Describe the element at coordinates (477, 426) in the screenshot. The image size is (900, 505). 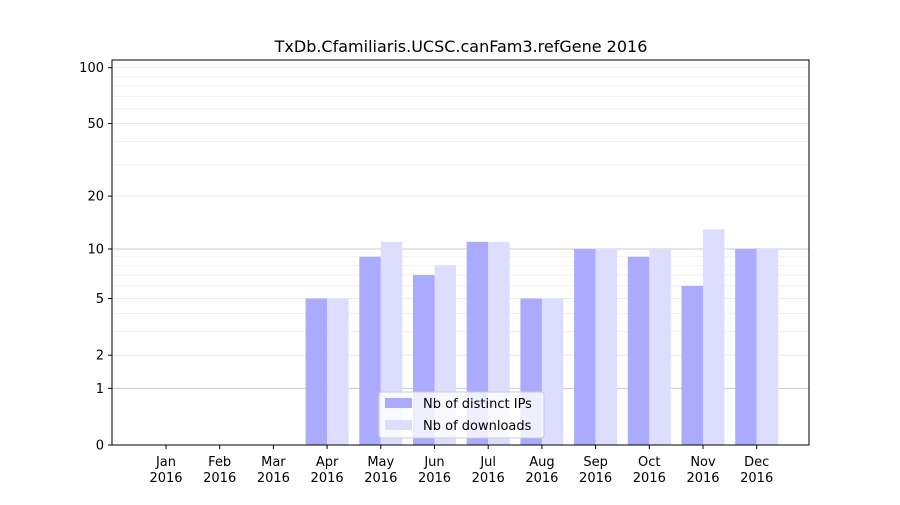
I see `legend-label-downloads: Nb of downloads` at that location.